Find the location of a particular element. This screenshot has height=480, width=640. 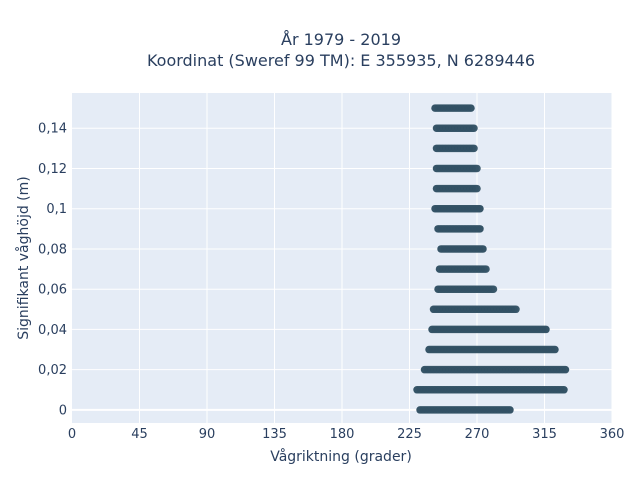

y-tick-label: 0,04 is located at coordinates (52, 330).